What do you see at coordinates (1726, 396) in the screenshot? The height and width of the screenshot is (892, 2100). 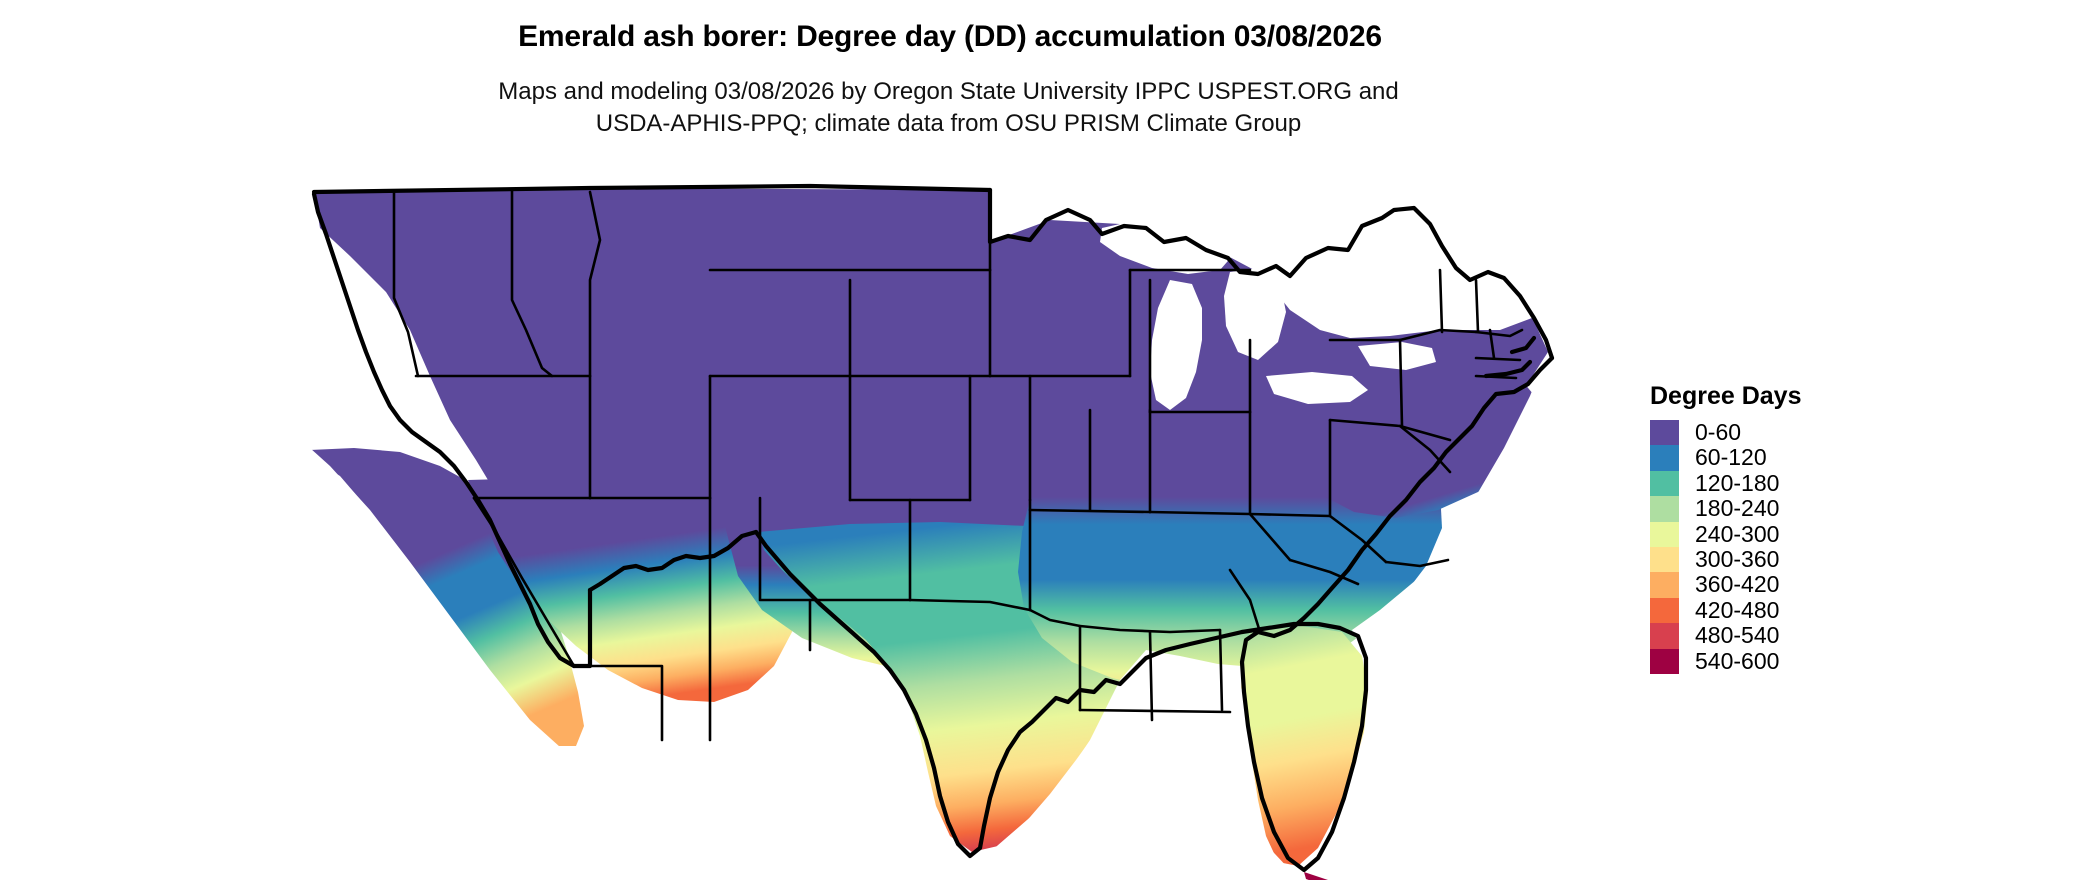 I see `legend-title: Degree Days` at bounding box center [1726, 396].